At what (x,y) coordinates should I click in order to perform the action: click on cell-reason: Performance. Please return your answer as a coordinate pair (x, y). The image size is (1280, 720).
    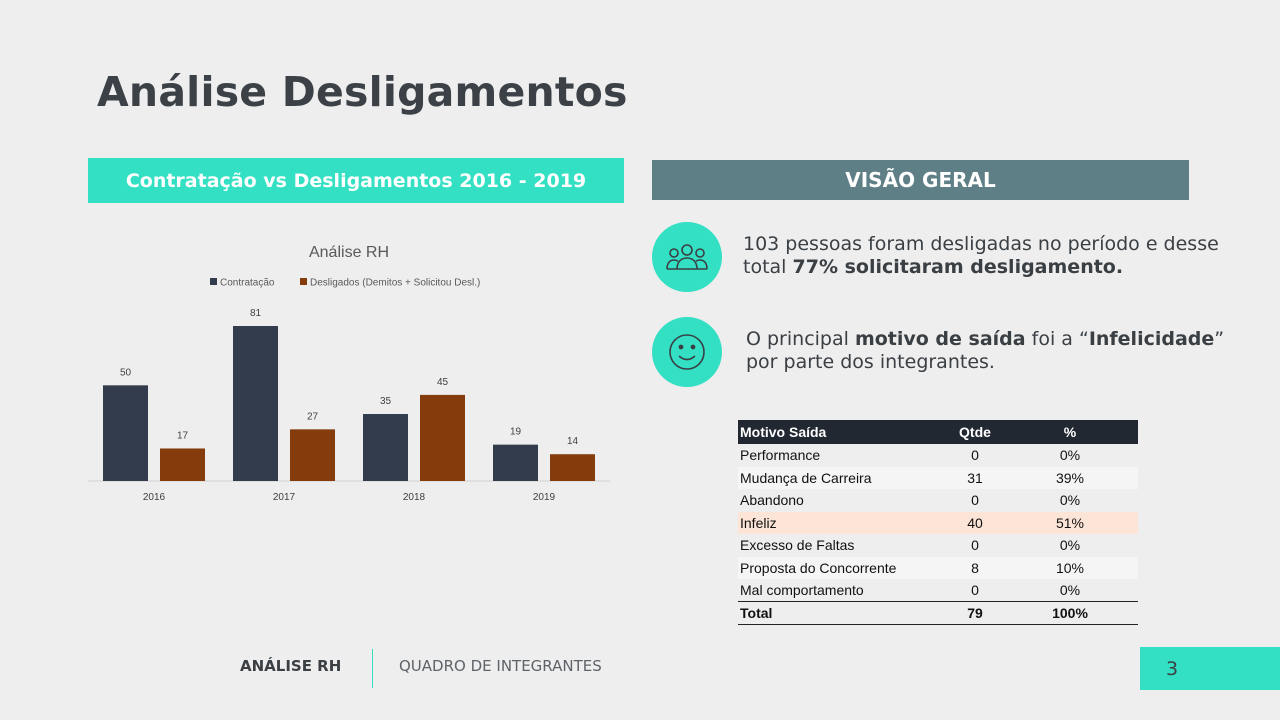
    Looking at the image, I should click on (780, 455).